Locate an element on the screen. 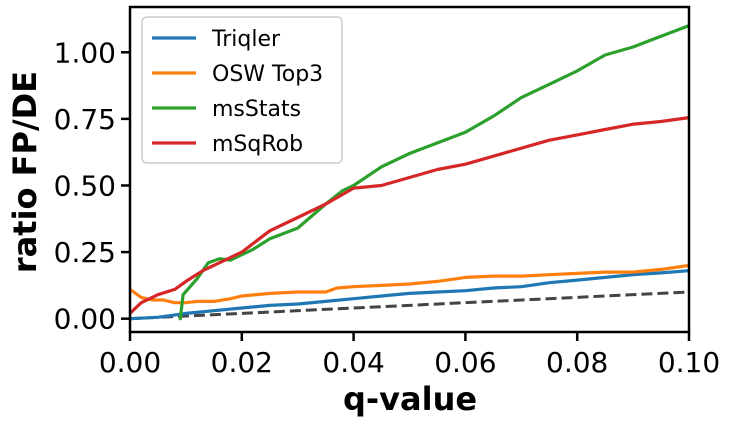 Image resolution: width=731 pixels, height=424 pixels. series-line-osw-top3 is located at coordinates (409, 284).